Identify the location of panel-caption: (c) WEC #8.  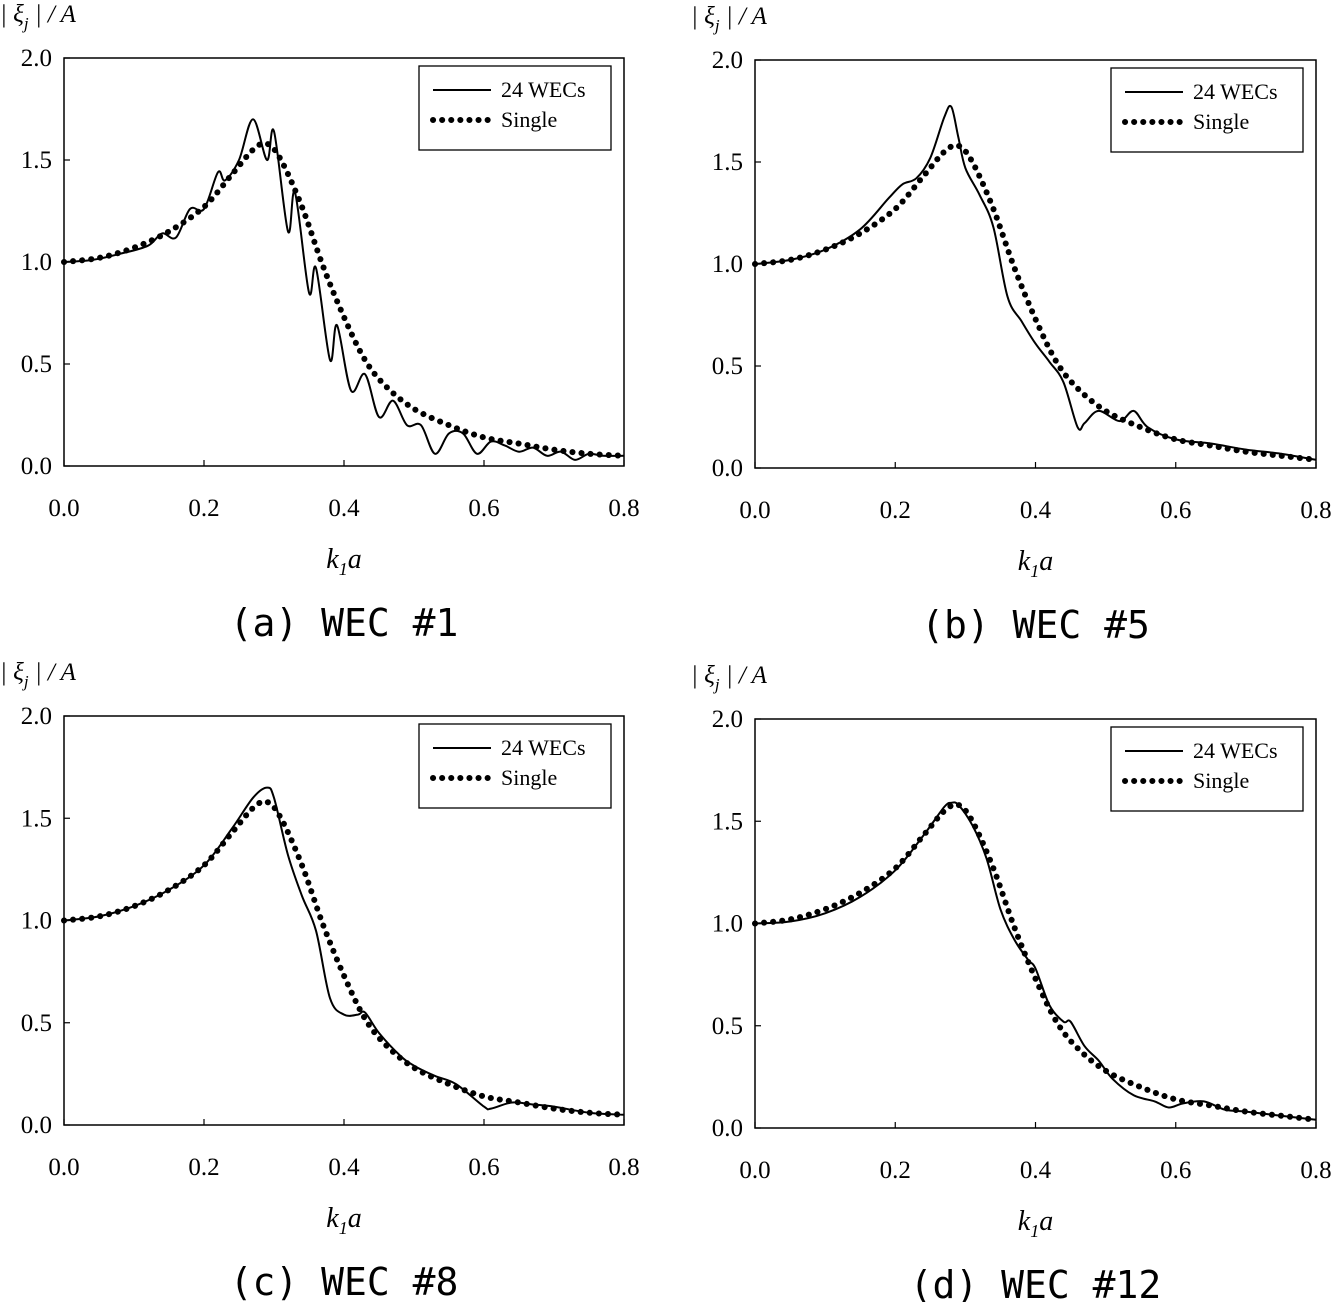
(344, 1281).